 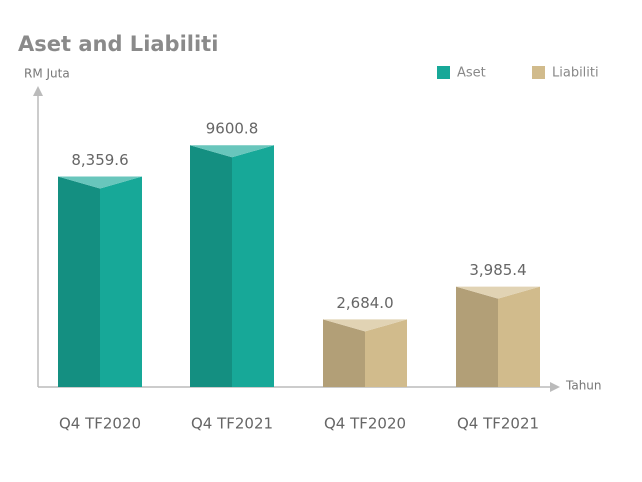 What do you see at coordinates (38, 91) in the screenshot?
I see `y-axis-arrow` at bounding box center [38, 91].